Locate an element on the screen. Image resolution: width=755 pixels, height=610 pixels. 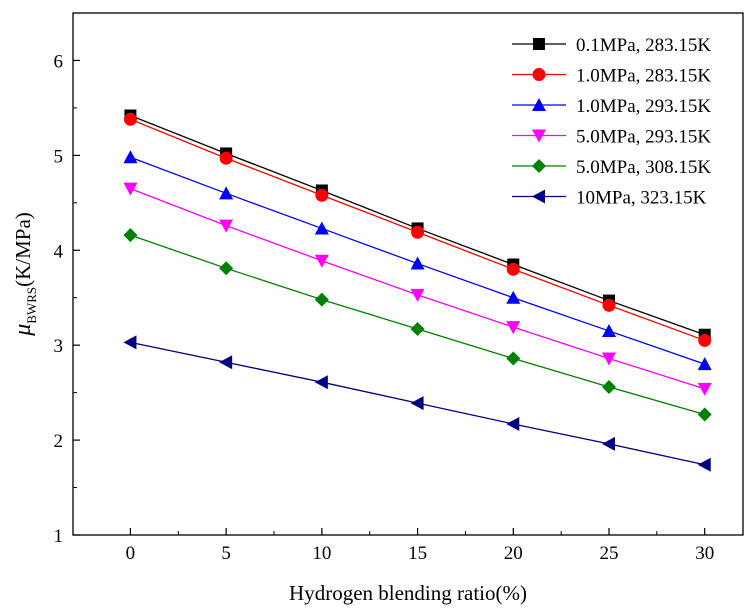
legend-item: 5.0MPa, 293.15K is located at coordinates (611, 137).